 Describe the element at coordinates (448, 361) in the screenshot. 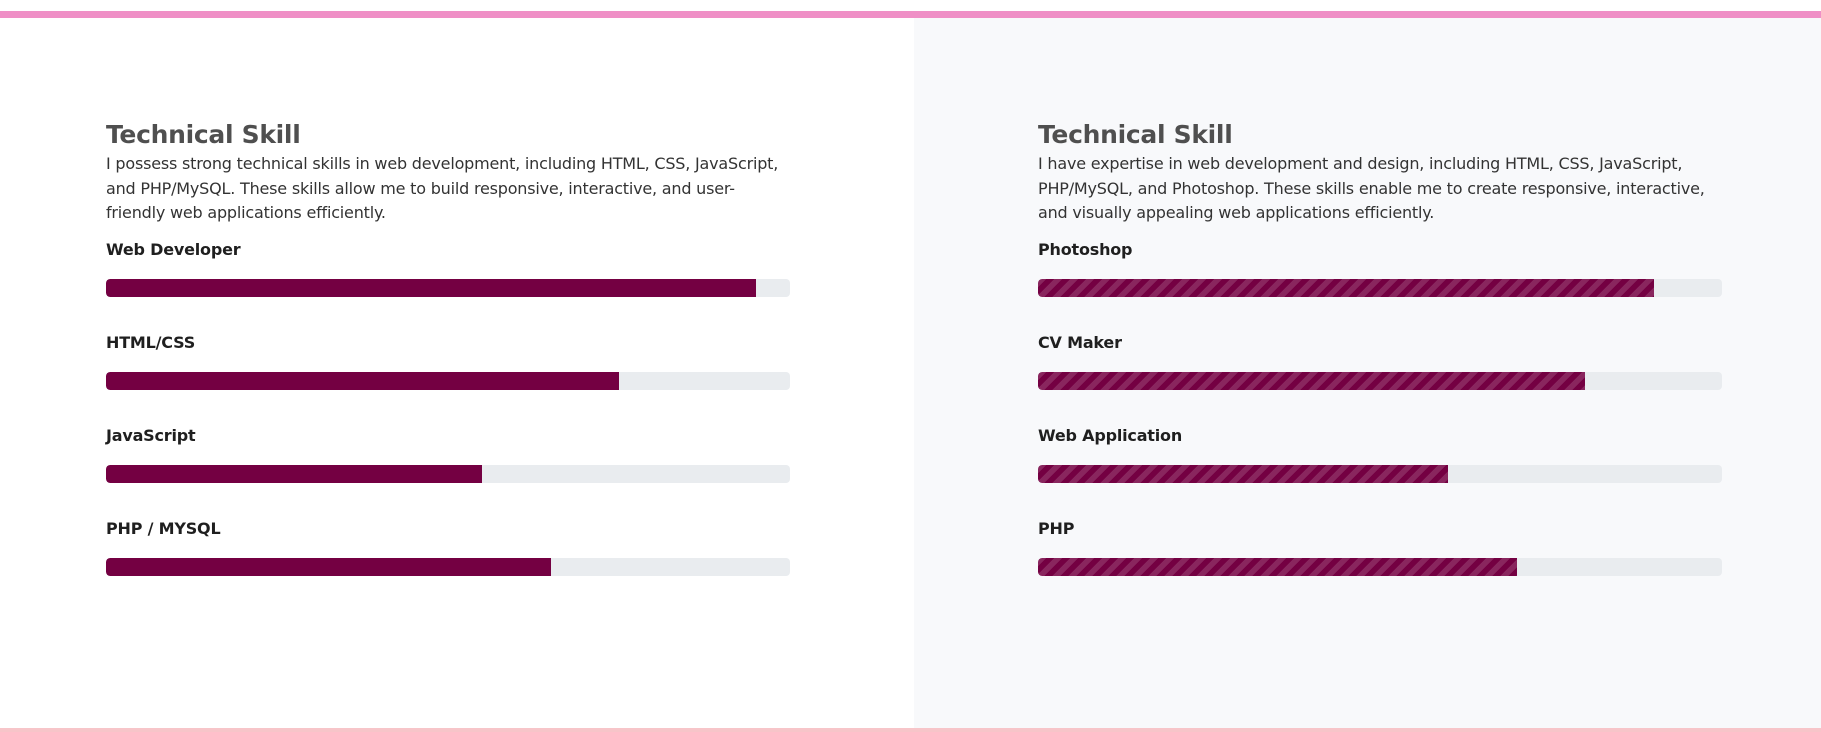

I see `skill-html-css: HTML/CSS` at that location.